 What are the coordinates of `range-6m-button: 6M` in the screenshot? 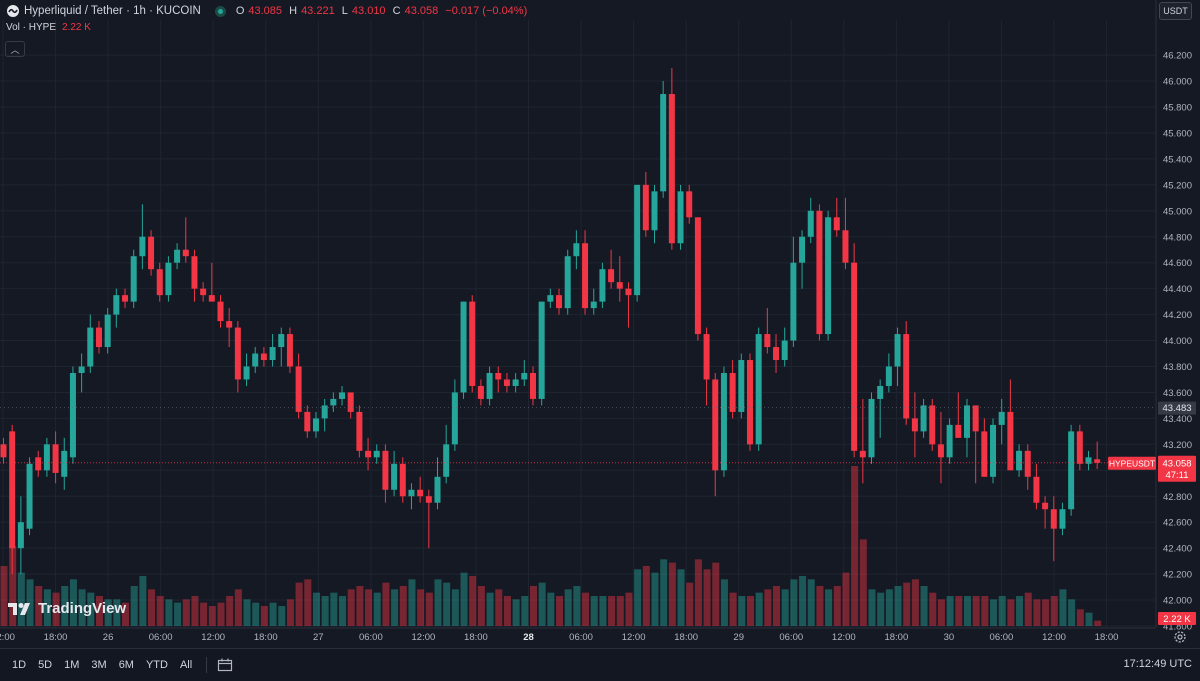 It's located at (126, 665).